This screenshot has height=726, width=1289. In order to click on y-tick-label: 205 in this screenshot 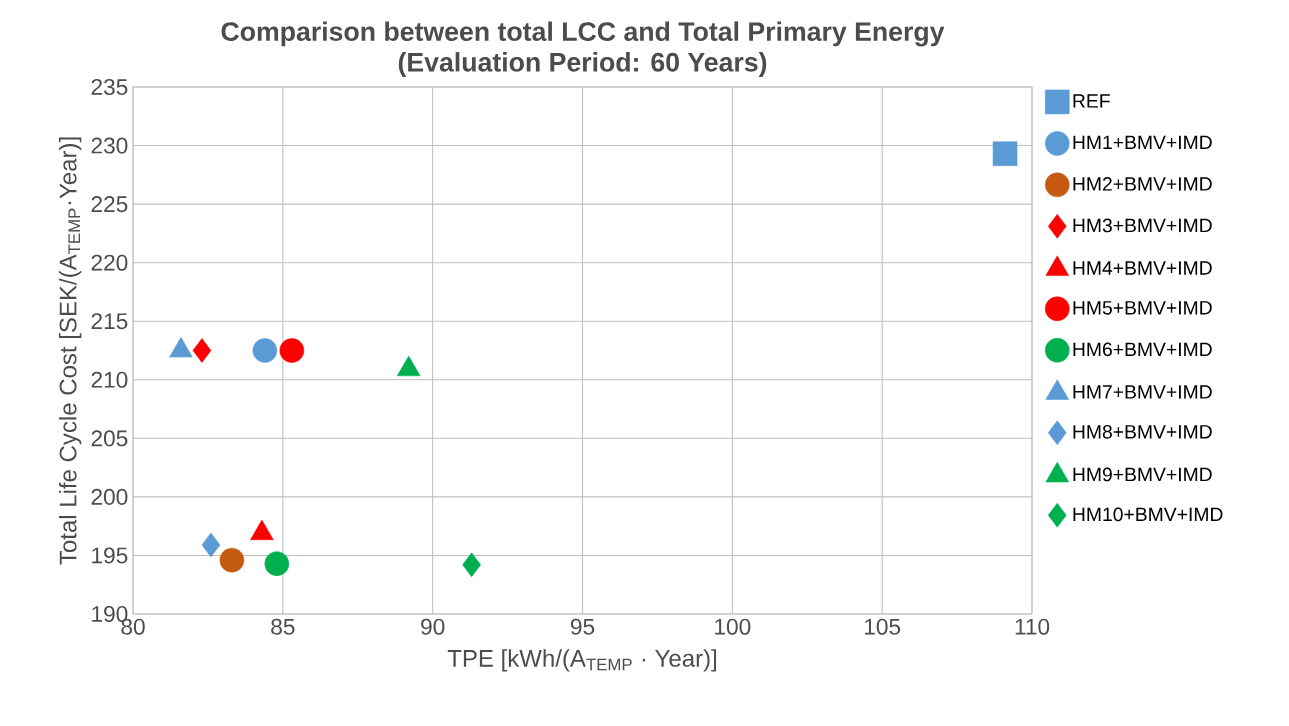, I will do `click(109, 438)`.